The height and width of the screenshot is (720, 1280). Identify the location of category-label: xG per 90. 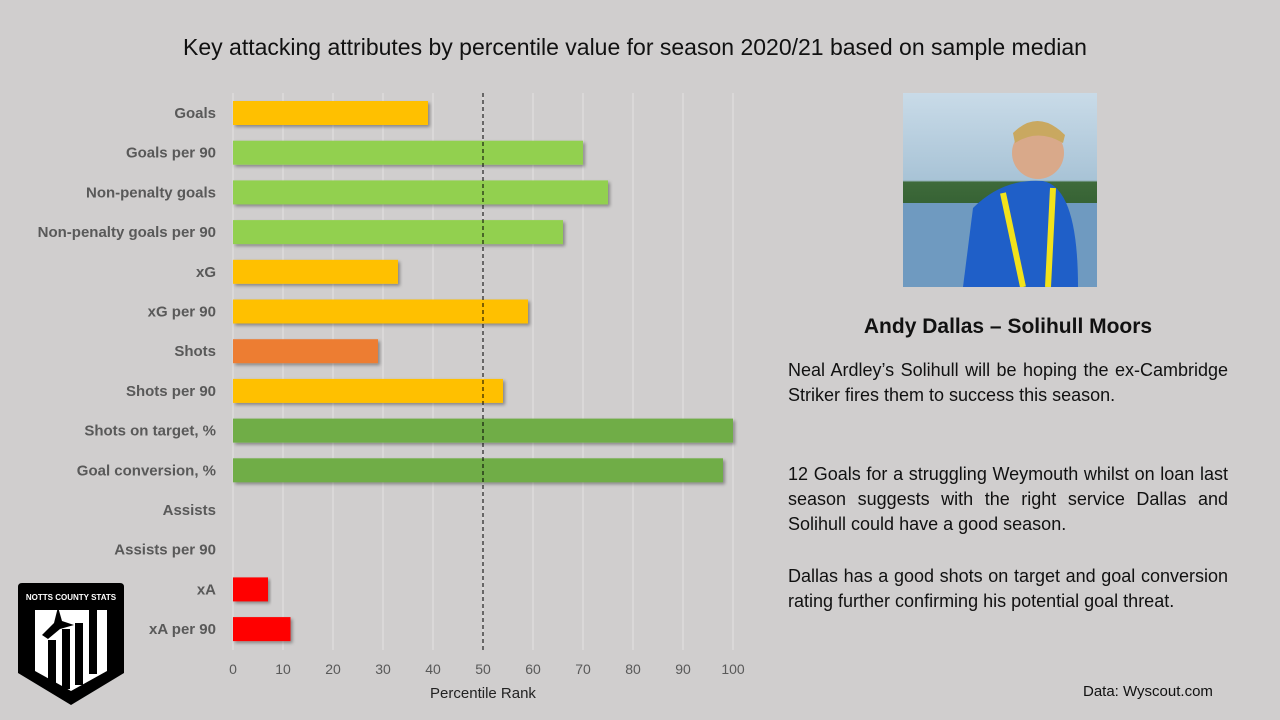
(182, 312).